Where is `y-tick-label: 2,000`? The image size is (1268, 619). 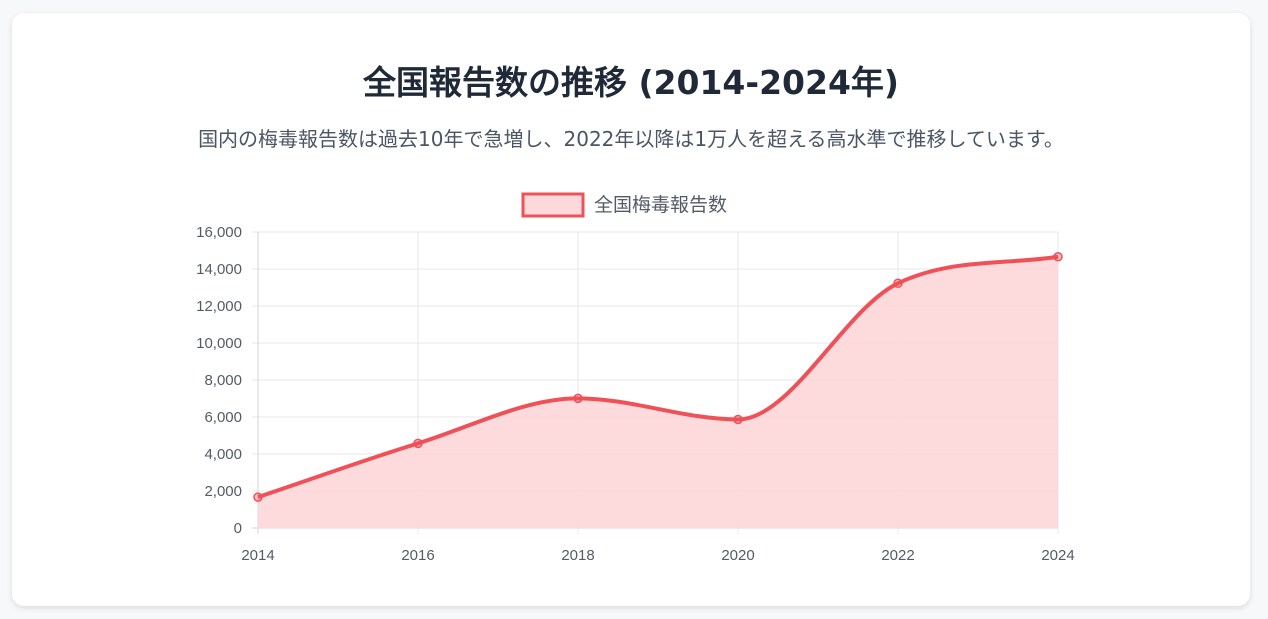 y-tick-label: 2,000 is located at coordinates (223, 491).